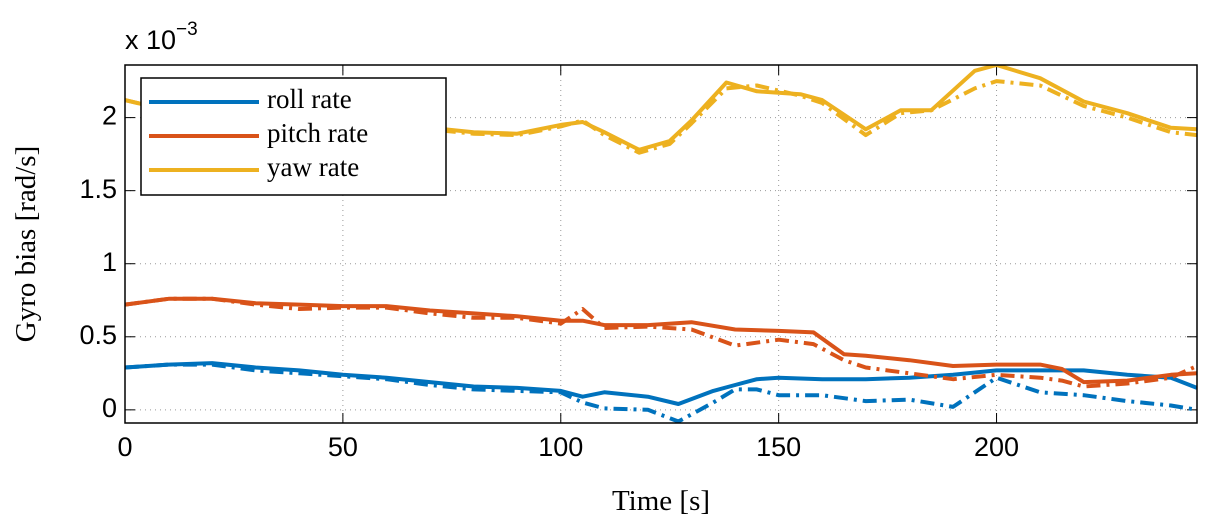  Describe the element at coordinates (317, 133) in the screenshot. I see `legend-label: pitch rate` at that location.